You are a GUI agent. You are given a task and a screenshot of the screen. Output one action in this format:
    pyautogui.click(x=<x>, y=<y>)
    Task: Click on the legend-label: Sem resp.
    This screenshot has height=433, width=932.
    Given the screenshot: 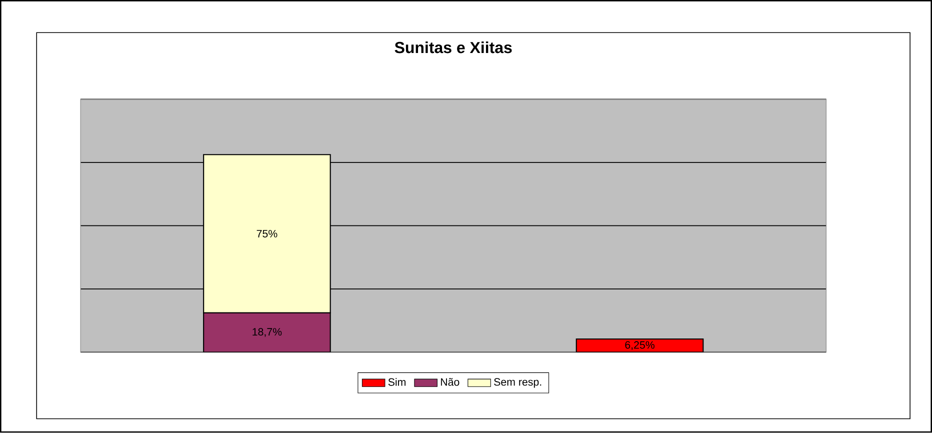 What is the action you would take?
    pyautogui.click(x=518, y=383)
    